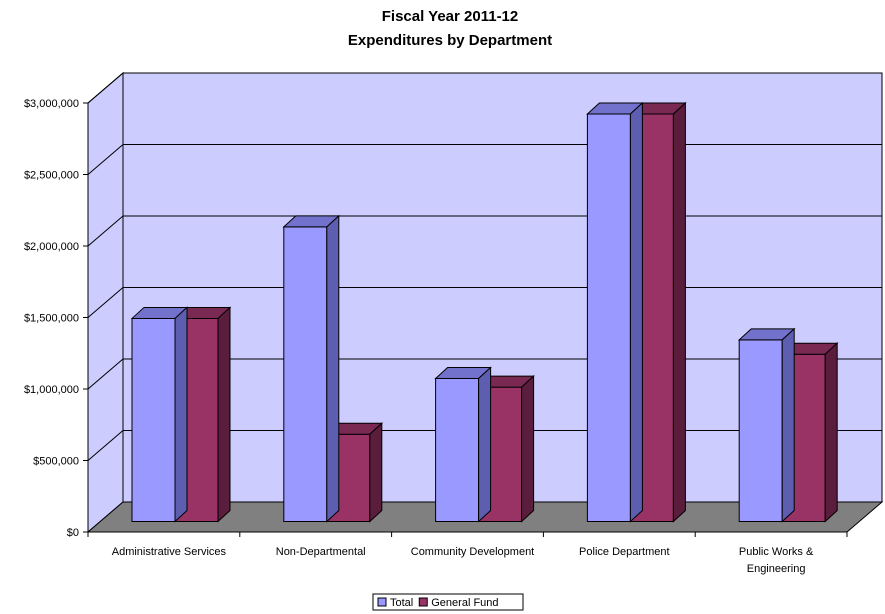 Image resolution: width=885 pixels, height=614 pixels. I want to click on y-tick-label: $1,000,000, so click(51, 390).